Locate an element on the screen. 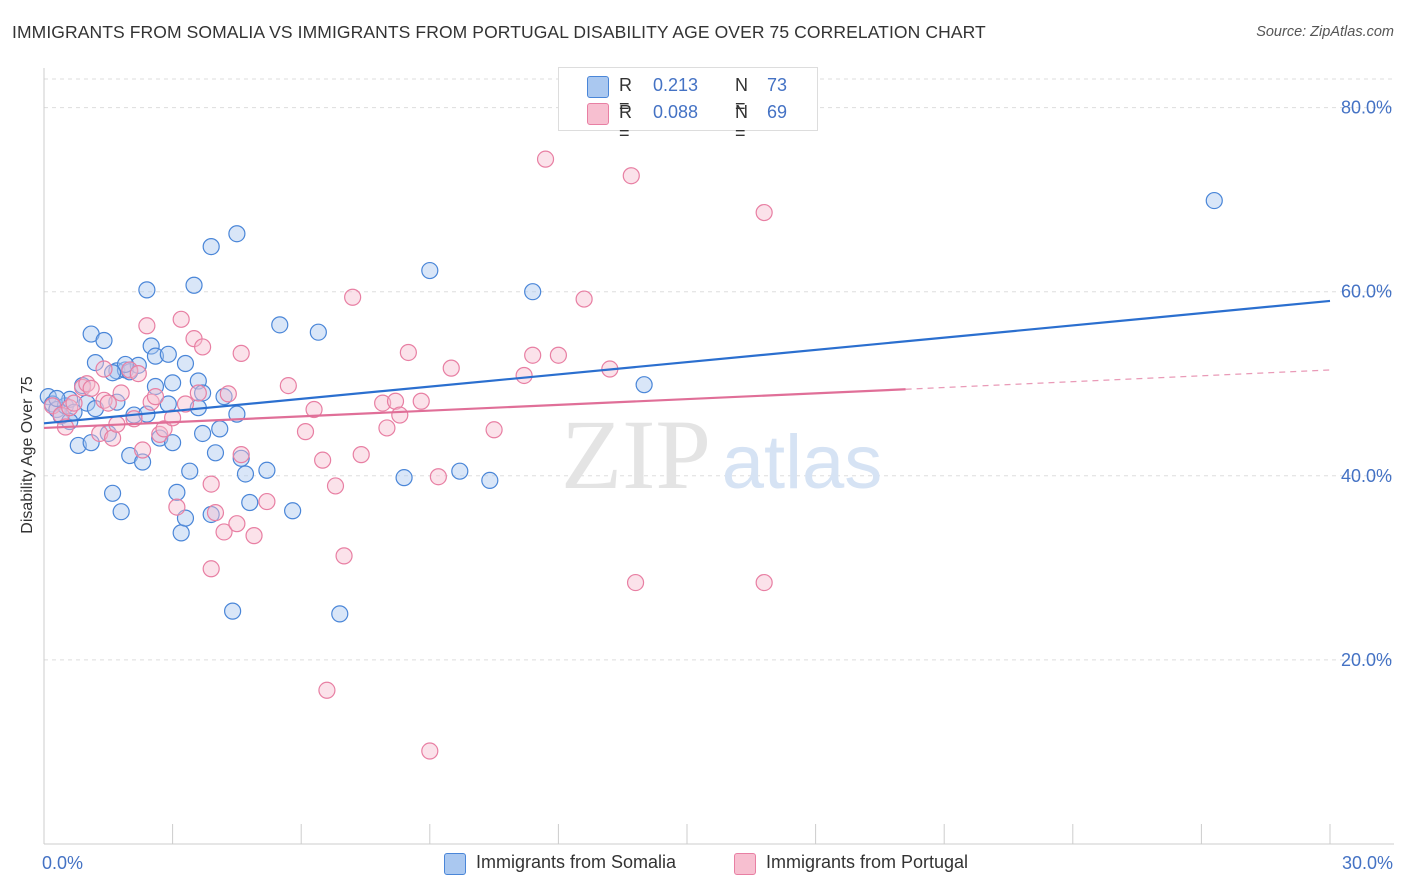  source-credit: Source: ZipAtlas.com is located at coordinates (1325, 32).